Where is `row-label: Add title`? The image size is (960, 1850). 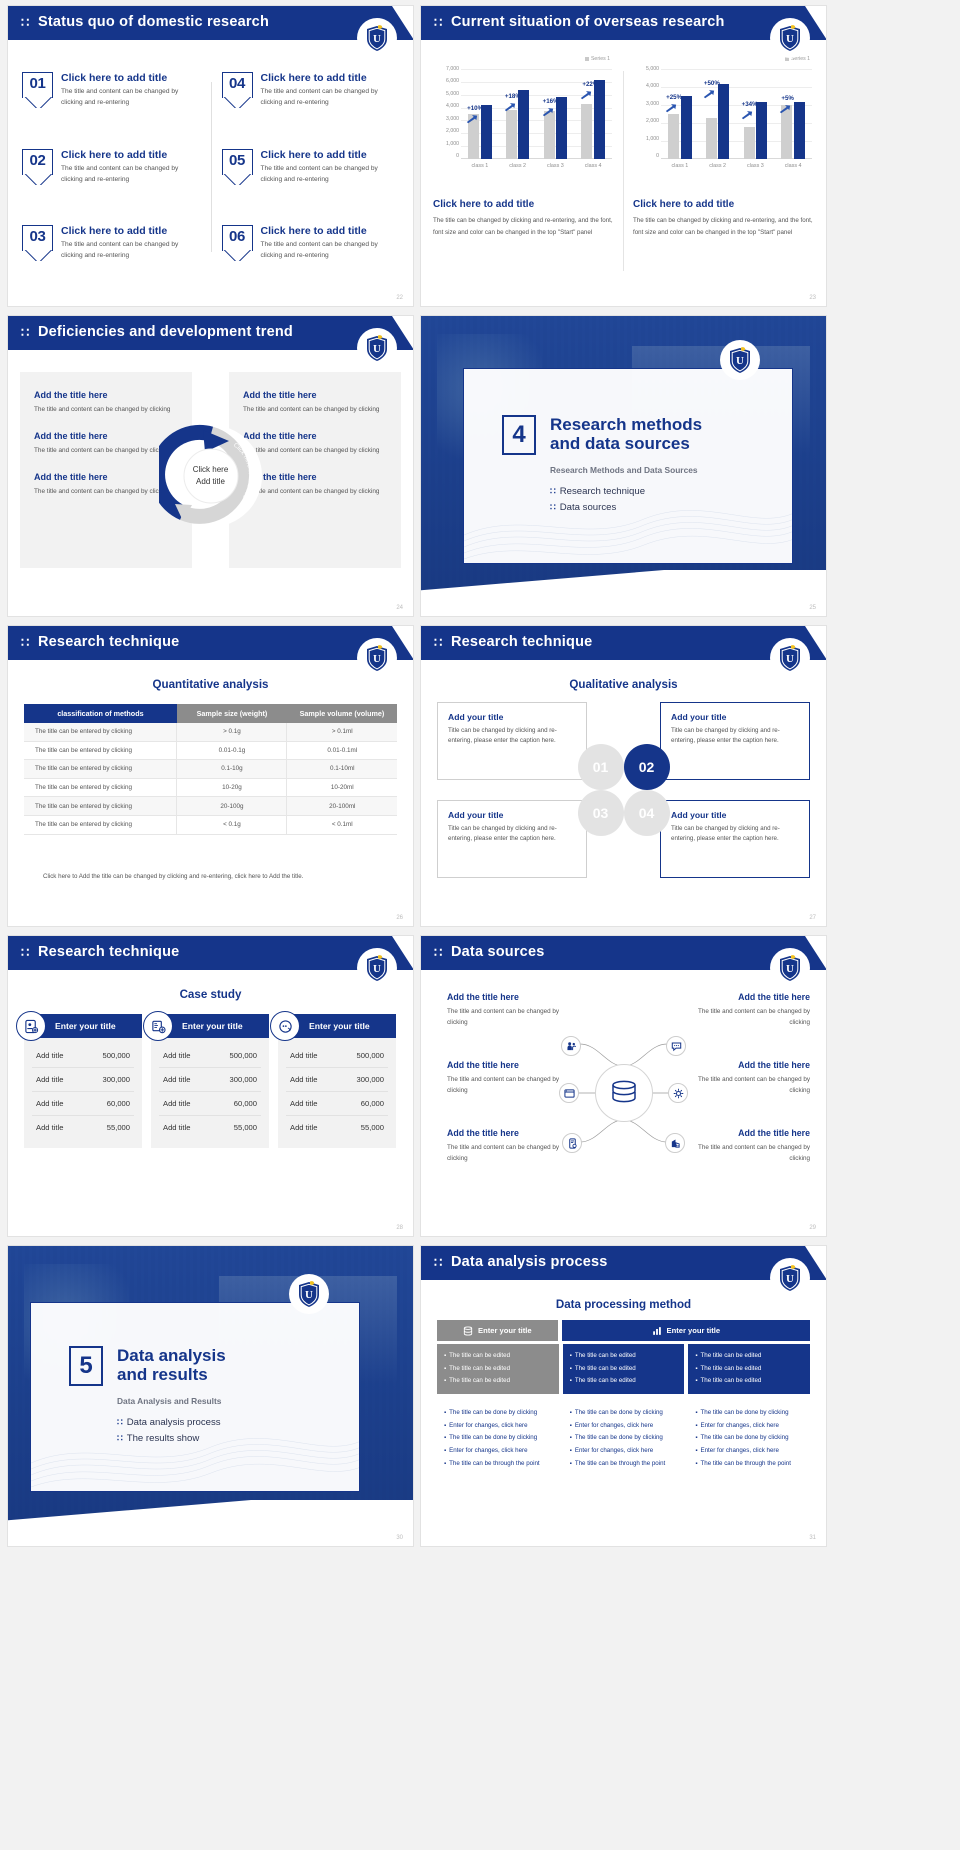
row-label: Add title is located at coordinates (177, 1127).